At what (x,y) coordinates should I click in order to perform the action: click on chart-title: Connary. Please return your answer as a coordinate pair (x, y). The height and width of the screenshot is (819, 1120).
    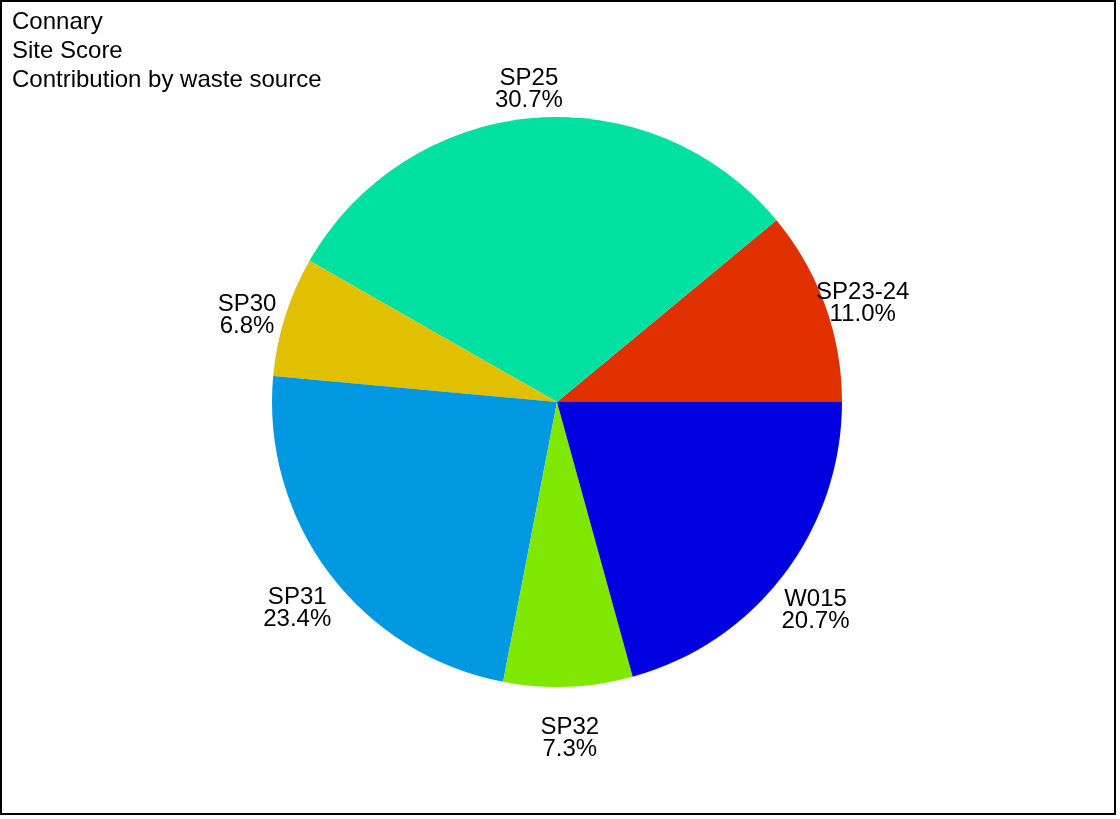
    Looking at the image, I should click on (57, 20).